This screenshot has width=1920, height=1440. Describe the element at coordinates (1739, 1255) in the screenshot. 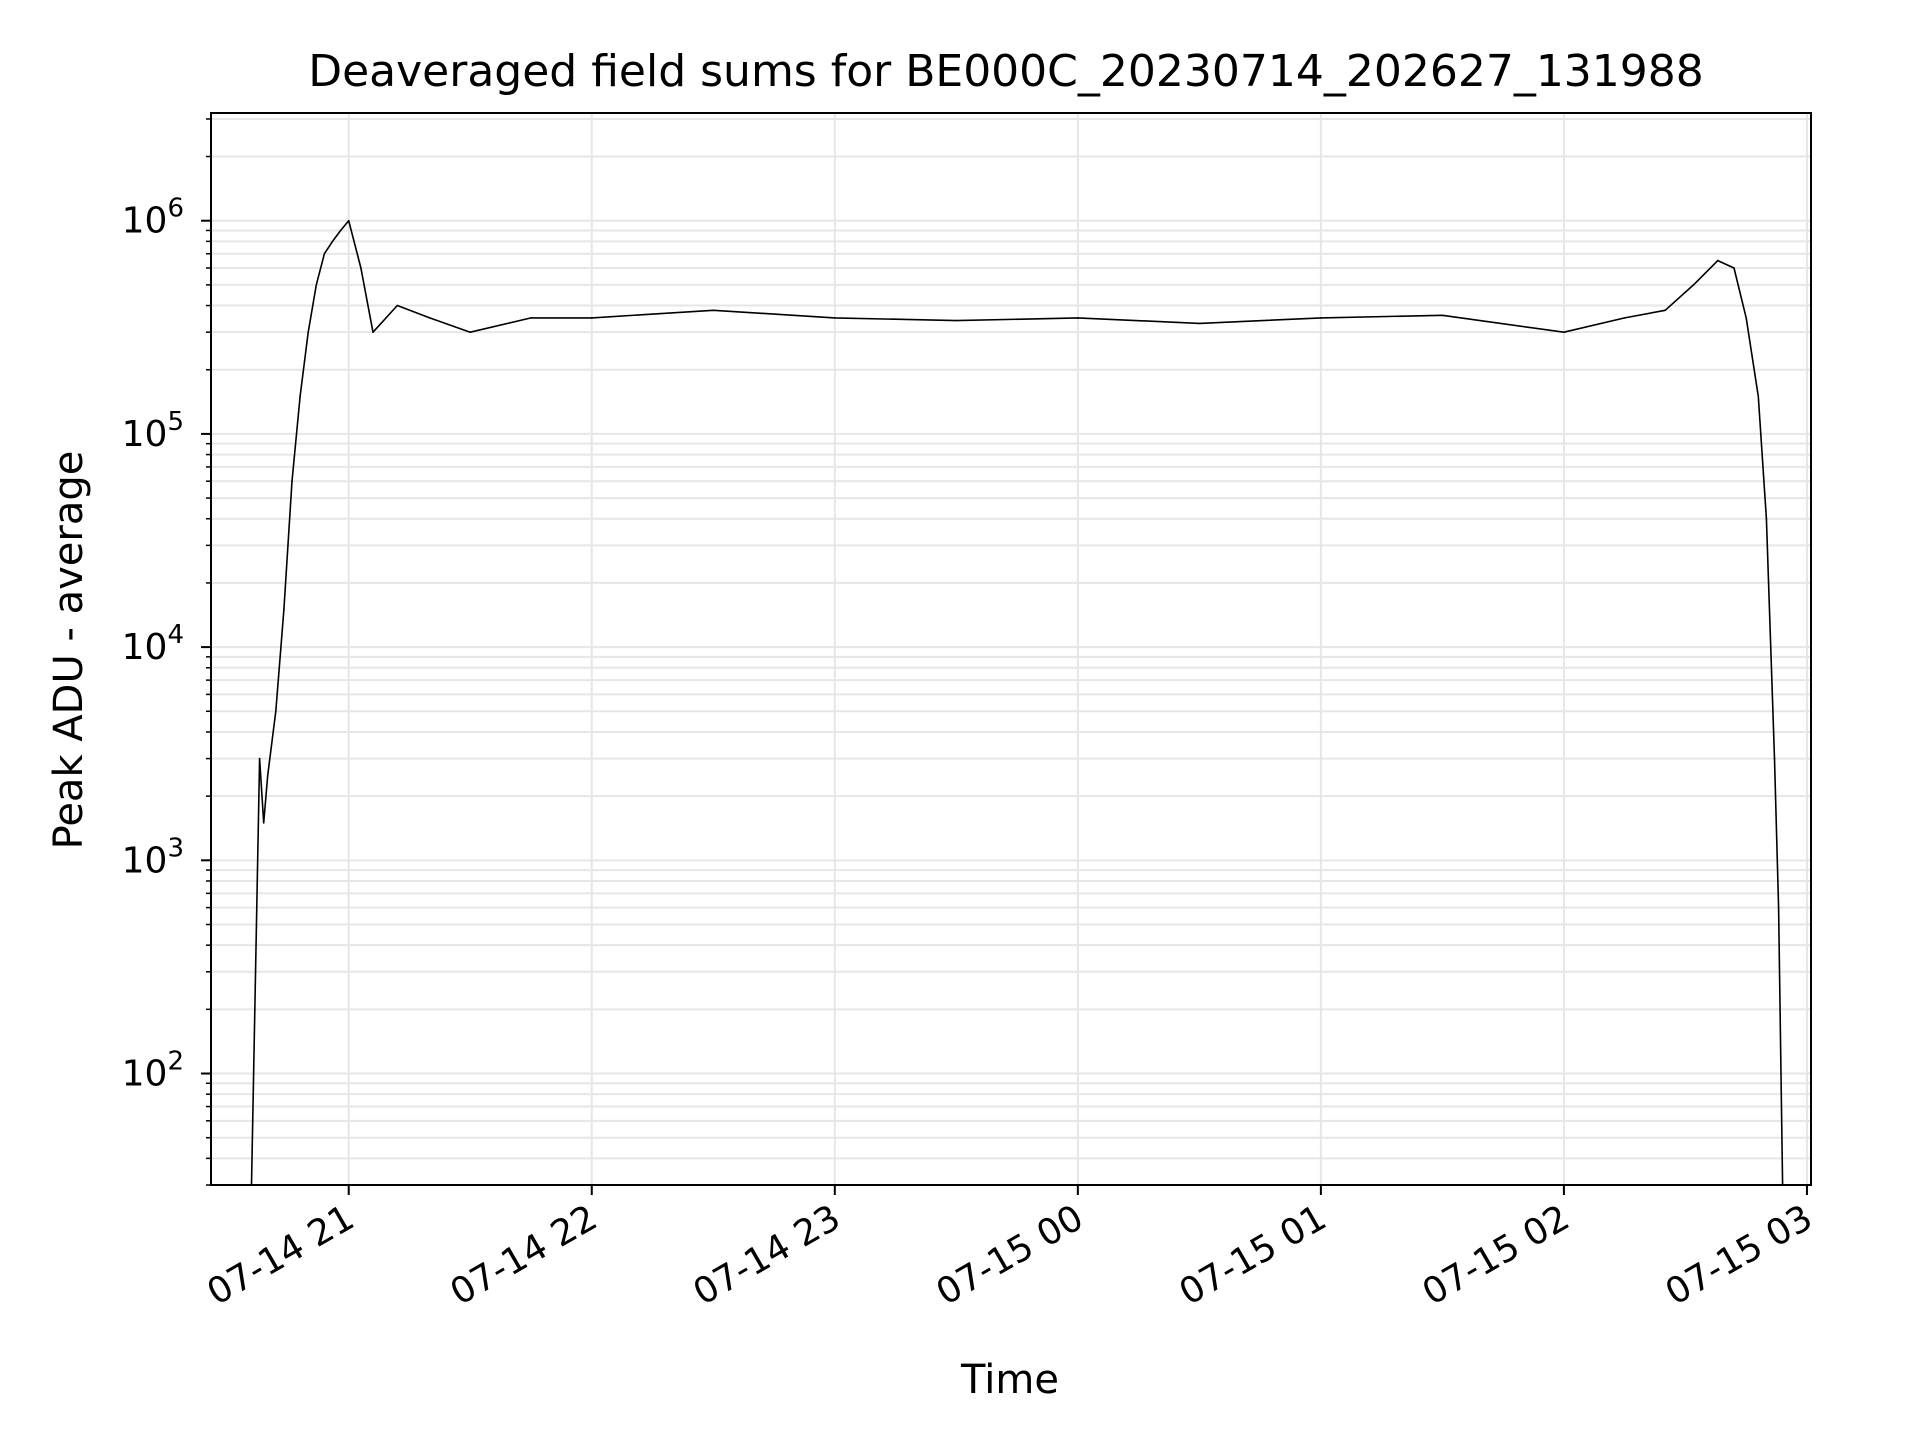

I see `x-tick-label: 07-15 03` at that location.